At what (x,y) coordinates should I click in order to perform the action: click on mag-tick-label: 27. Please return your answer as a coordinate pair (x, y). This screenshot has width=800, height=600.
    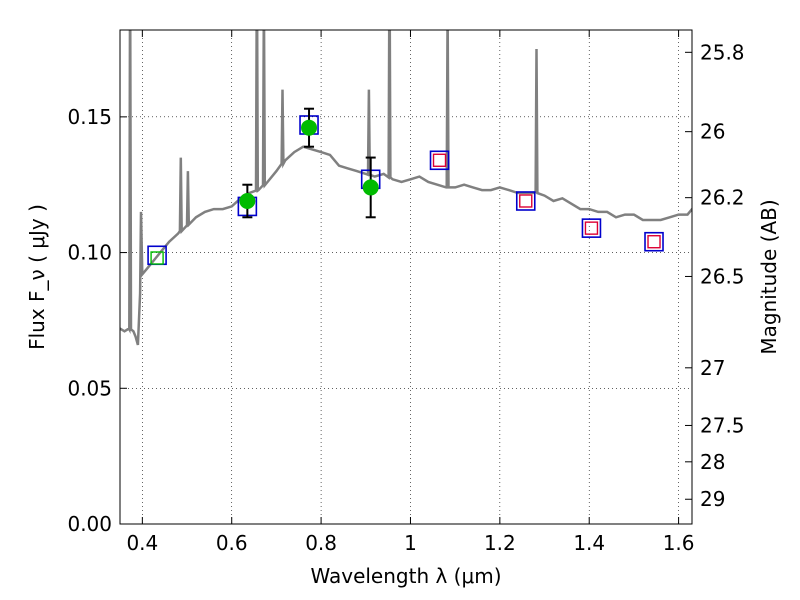
    Looking at the image, I should click on (712, 368).